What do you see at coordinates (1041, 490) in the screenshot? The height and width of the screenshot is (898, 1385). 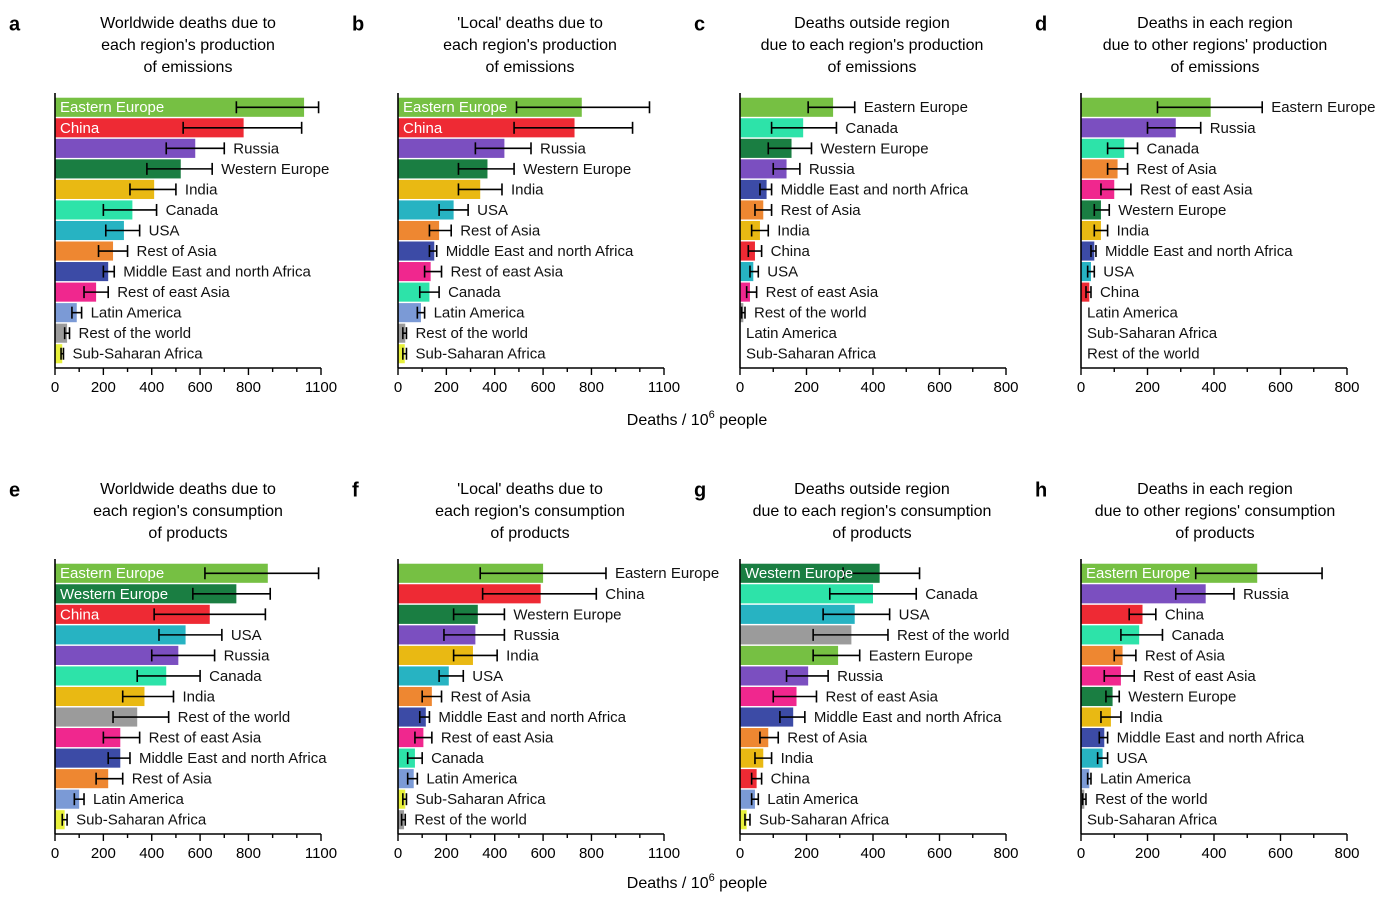 I see `panel-letter: h` at bounding box center [1041, 490].